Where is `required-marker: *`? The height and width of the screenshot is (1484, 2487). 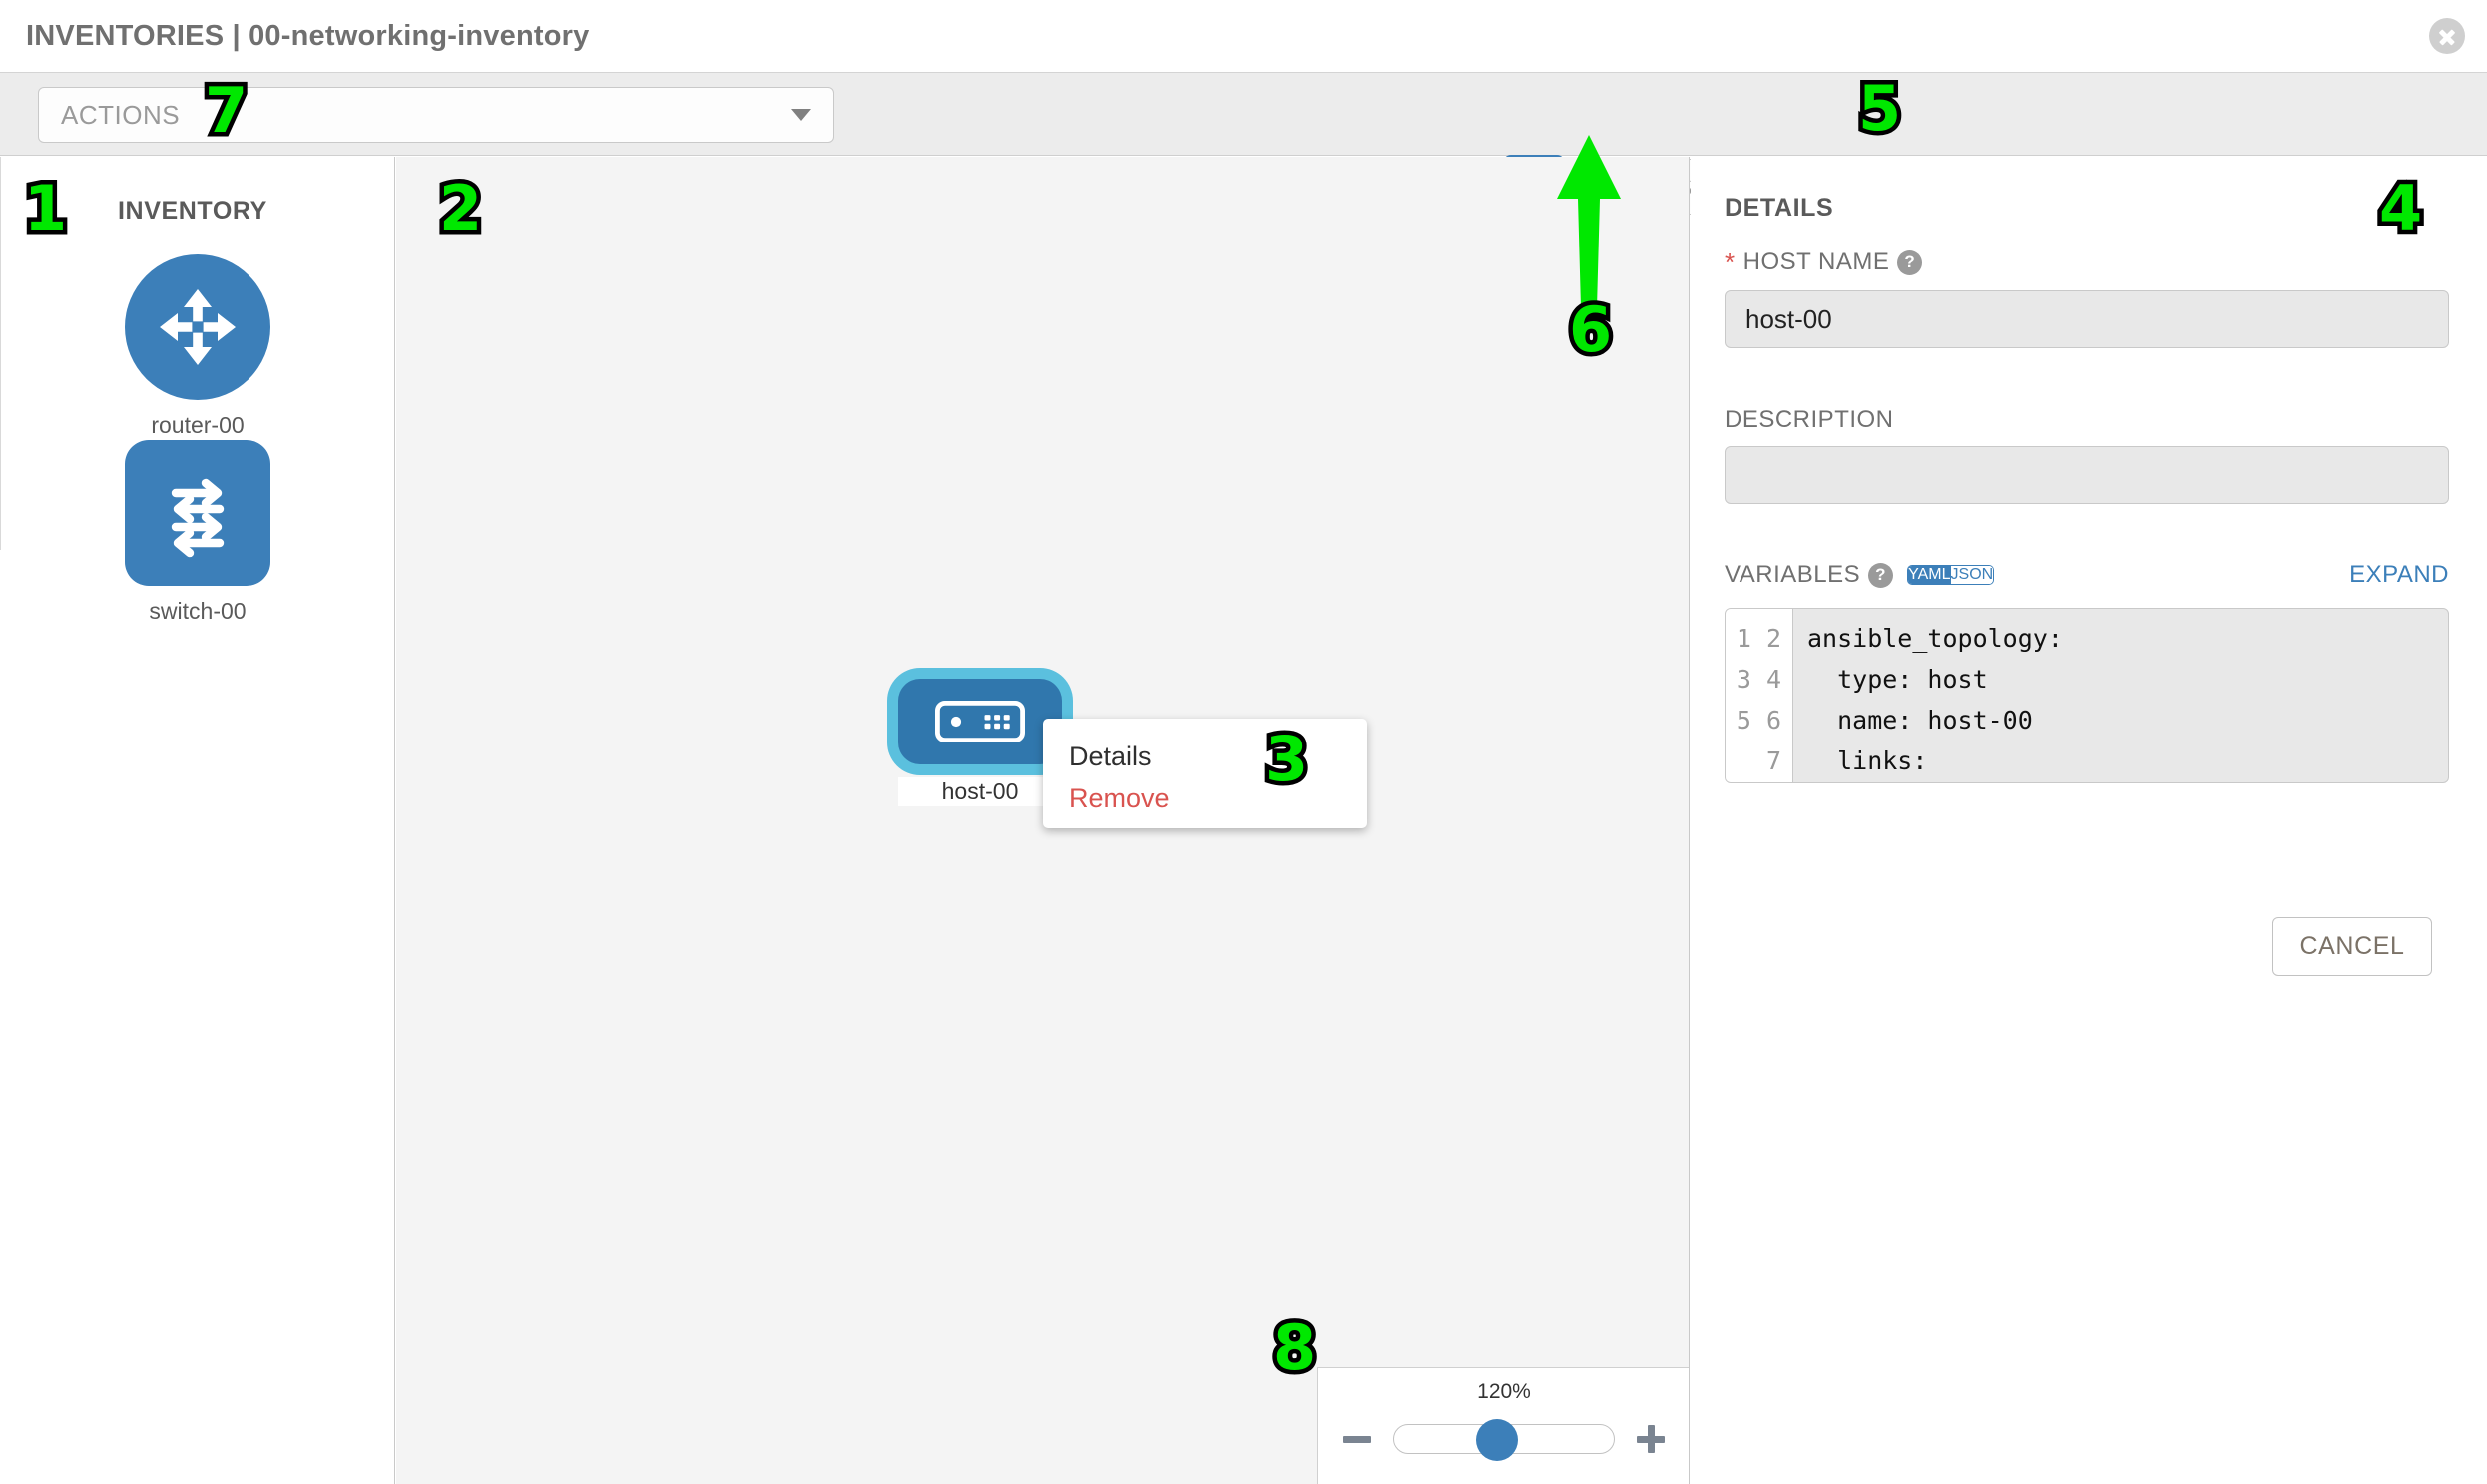
required-marker: * is located at coordinates (1730, 262).